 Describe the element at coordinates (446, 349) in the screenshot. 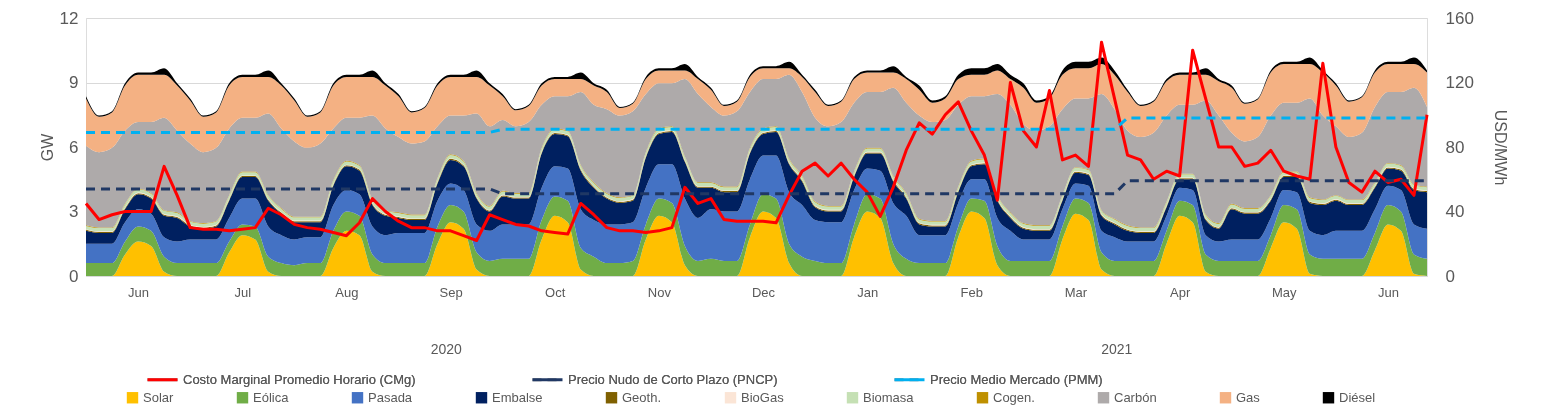

I see `text: 2020` at that location.